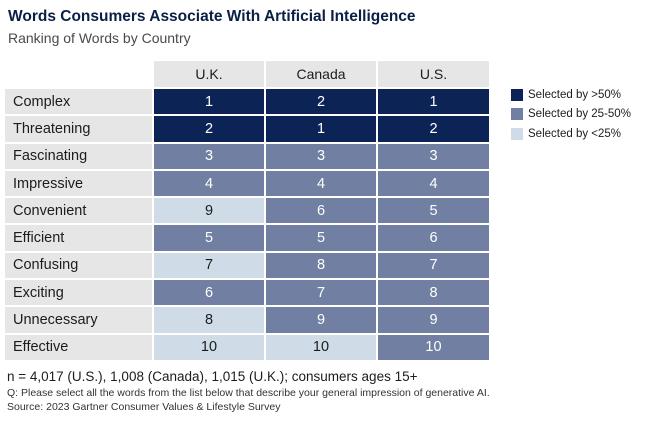 This screenshot has width=649, height=439. Describe the element at coordinates (517, 114) in the screenshot. I see `legend-swatch-mid` at that location.